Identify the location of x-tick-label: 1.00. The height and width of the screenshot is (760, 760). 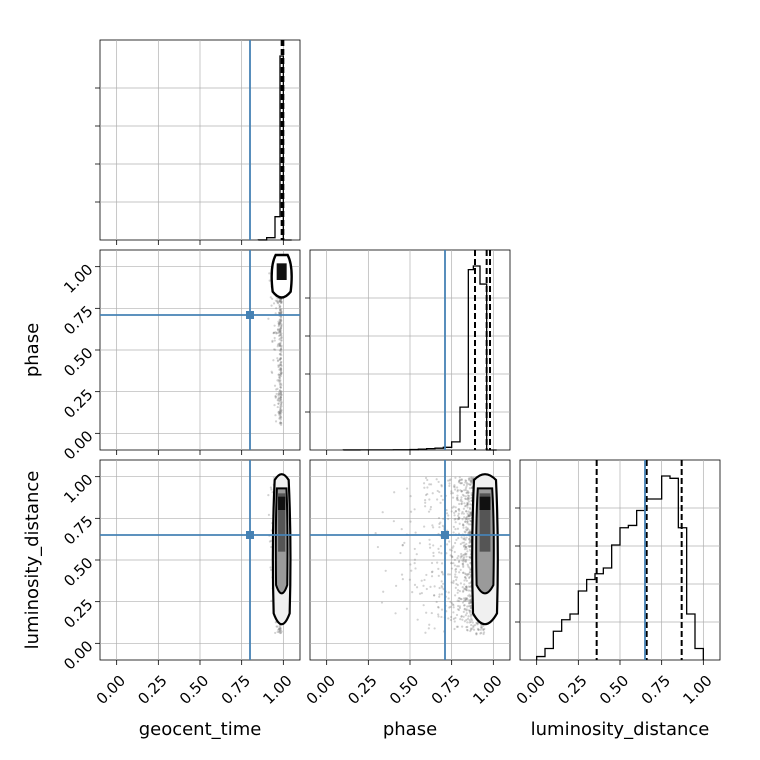
(277, 690).